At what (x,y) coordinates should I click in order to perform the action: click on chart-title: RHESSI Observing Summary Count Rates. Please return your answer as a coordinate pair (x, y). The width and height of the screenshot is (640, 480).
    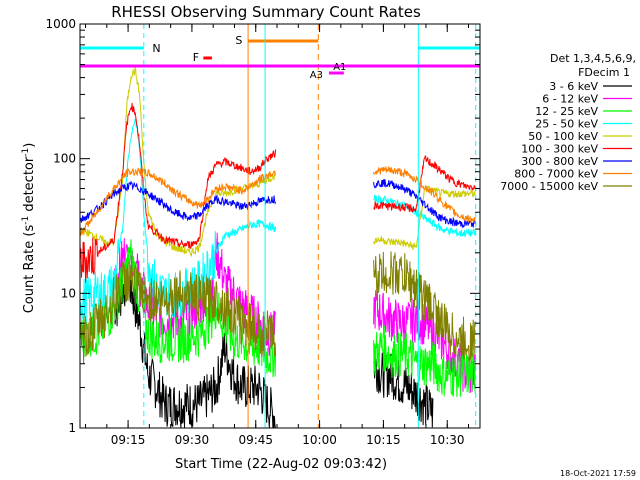
    Looking at the image, I should click on (266, 12).